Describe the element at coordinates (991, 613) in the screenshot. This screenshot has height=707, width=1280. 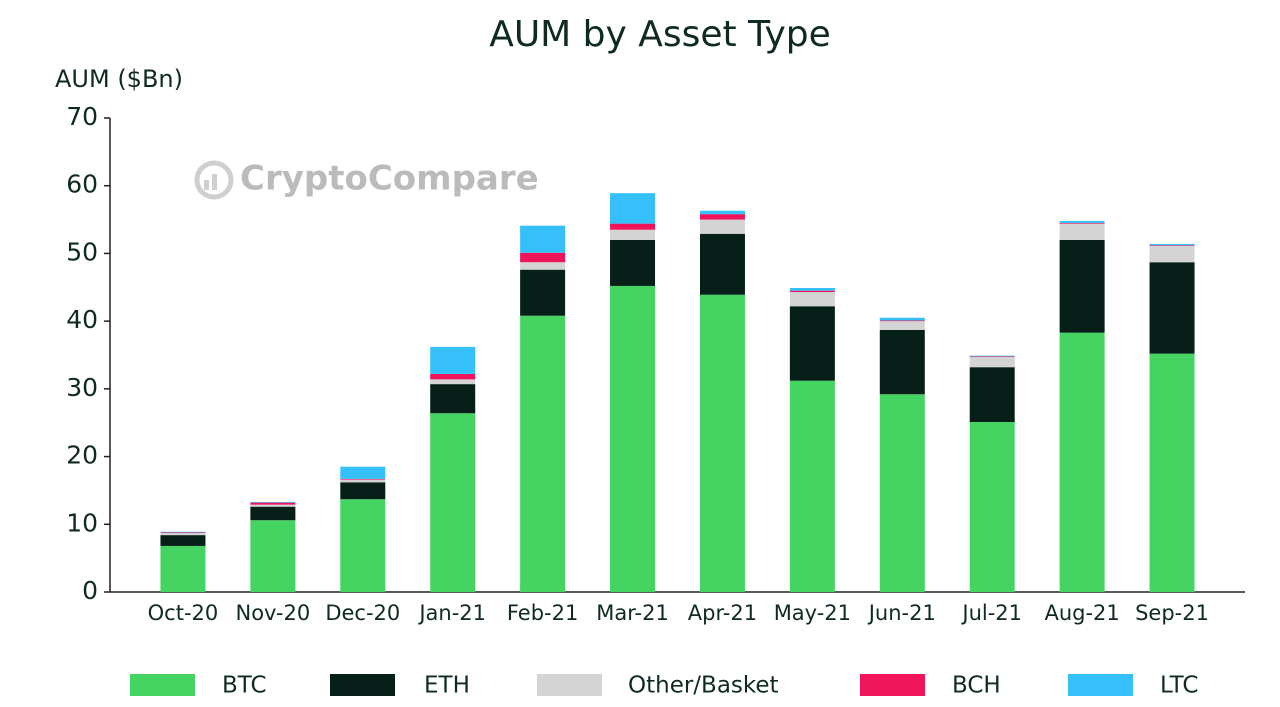
I see `x-tick-label: Jul-21` at that location.